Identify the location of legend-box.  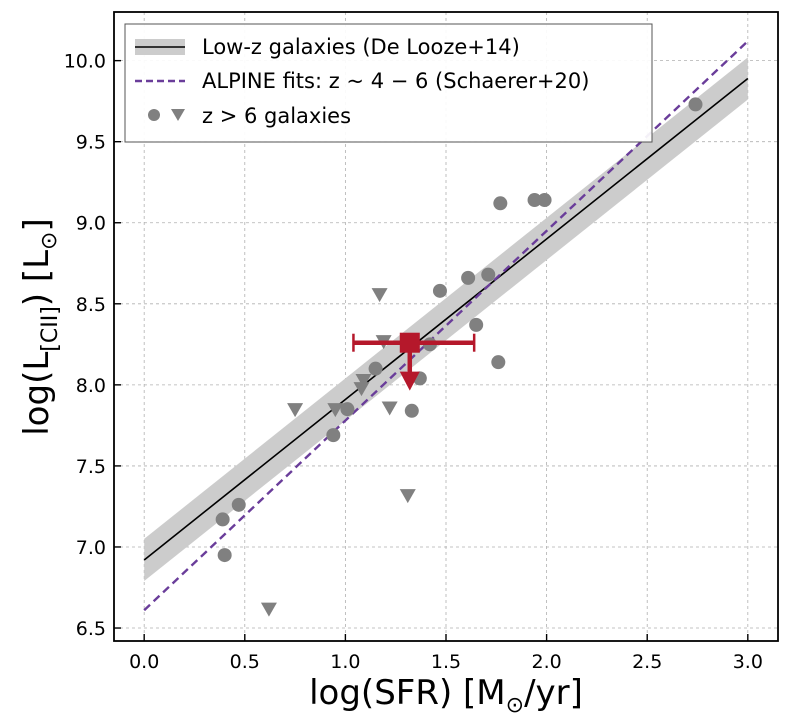
(388, 83).